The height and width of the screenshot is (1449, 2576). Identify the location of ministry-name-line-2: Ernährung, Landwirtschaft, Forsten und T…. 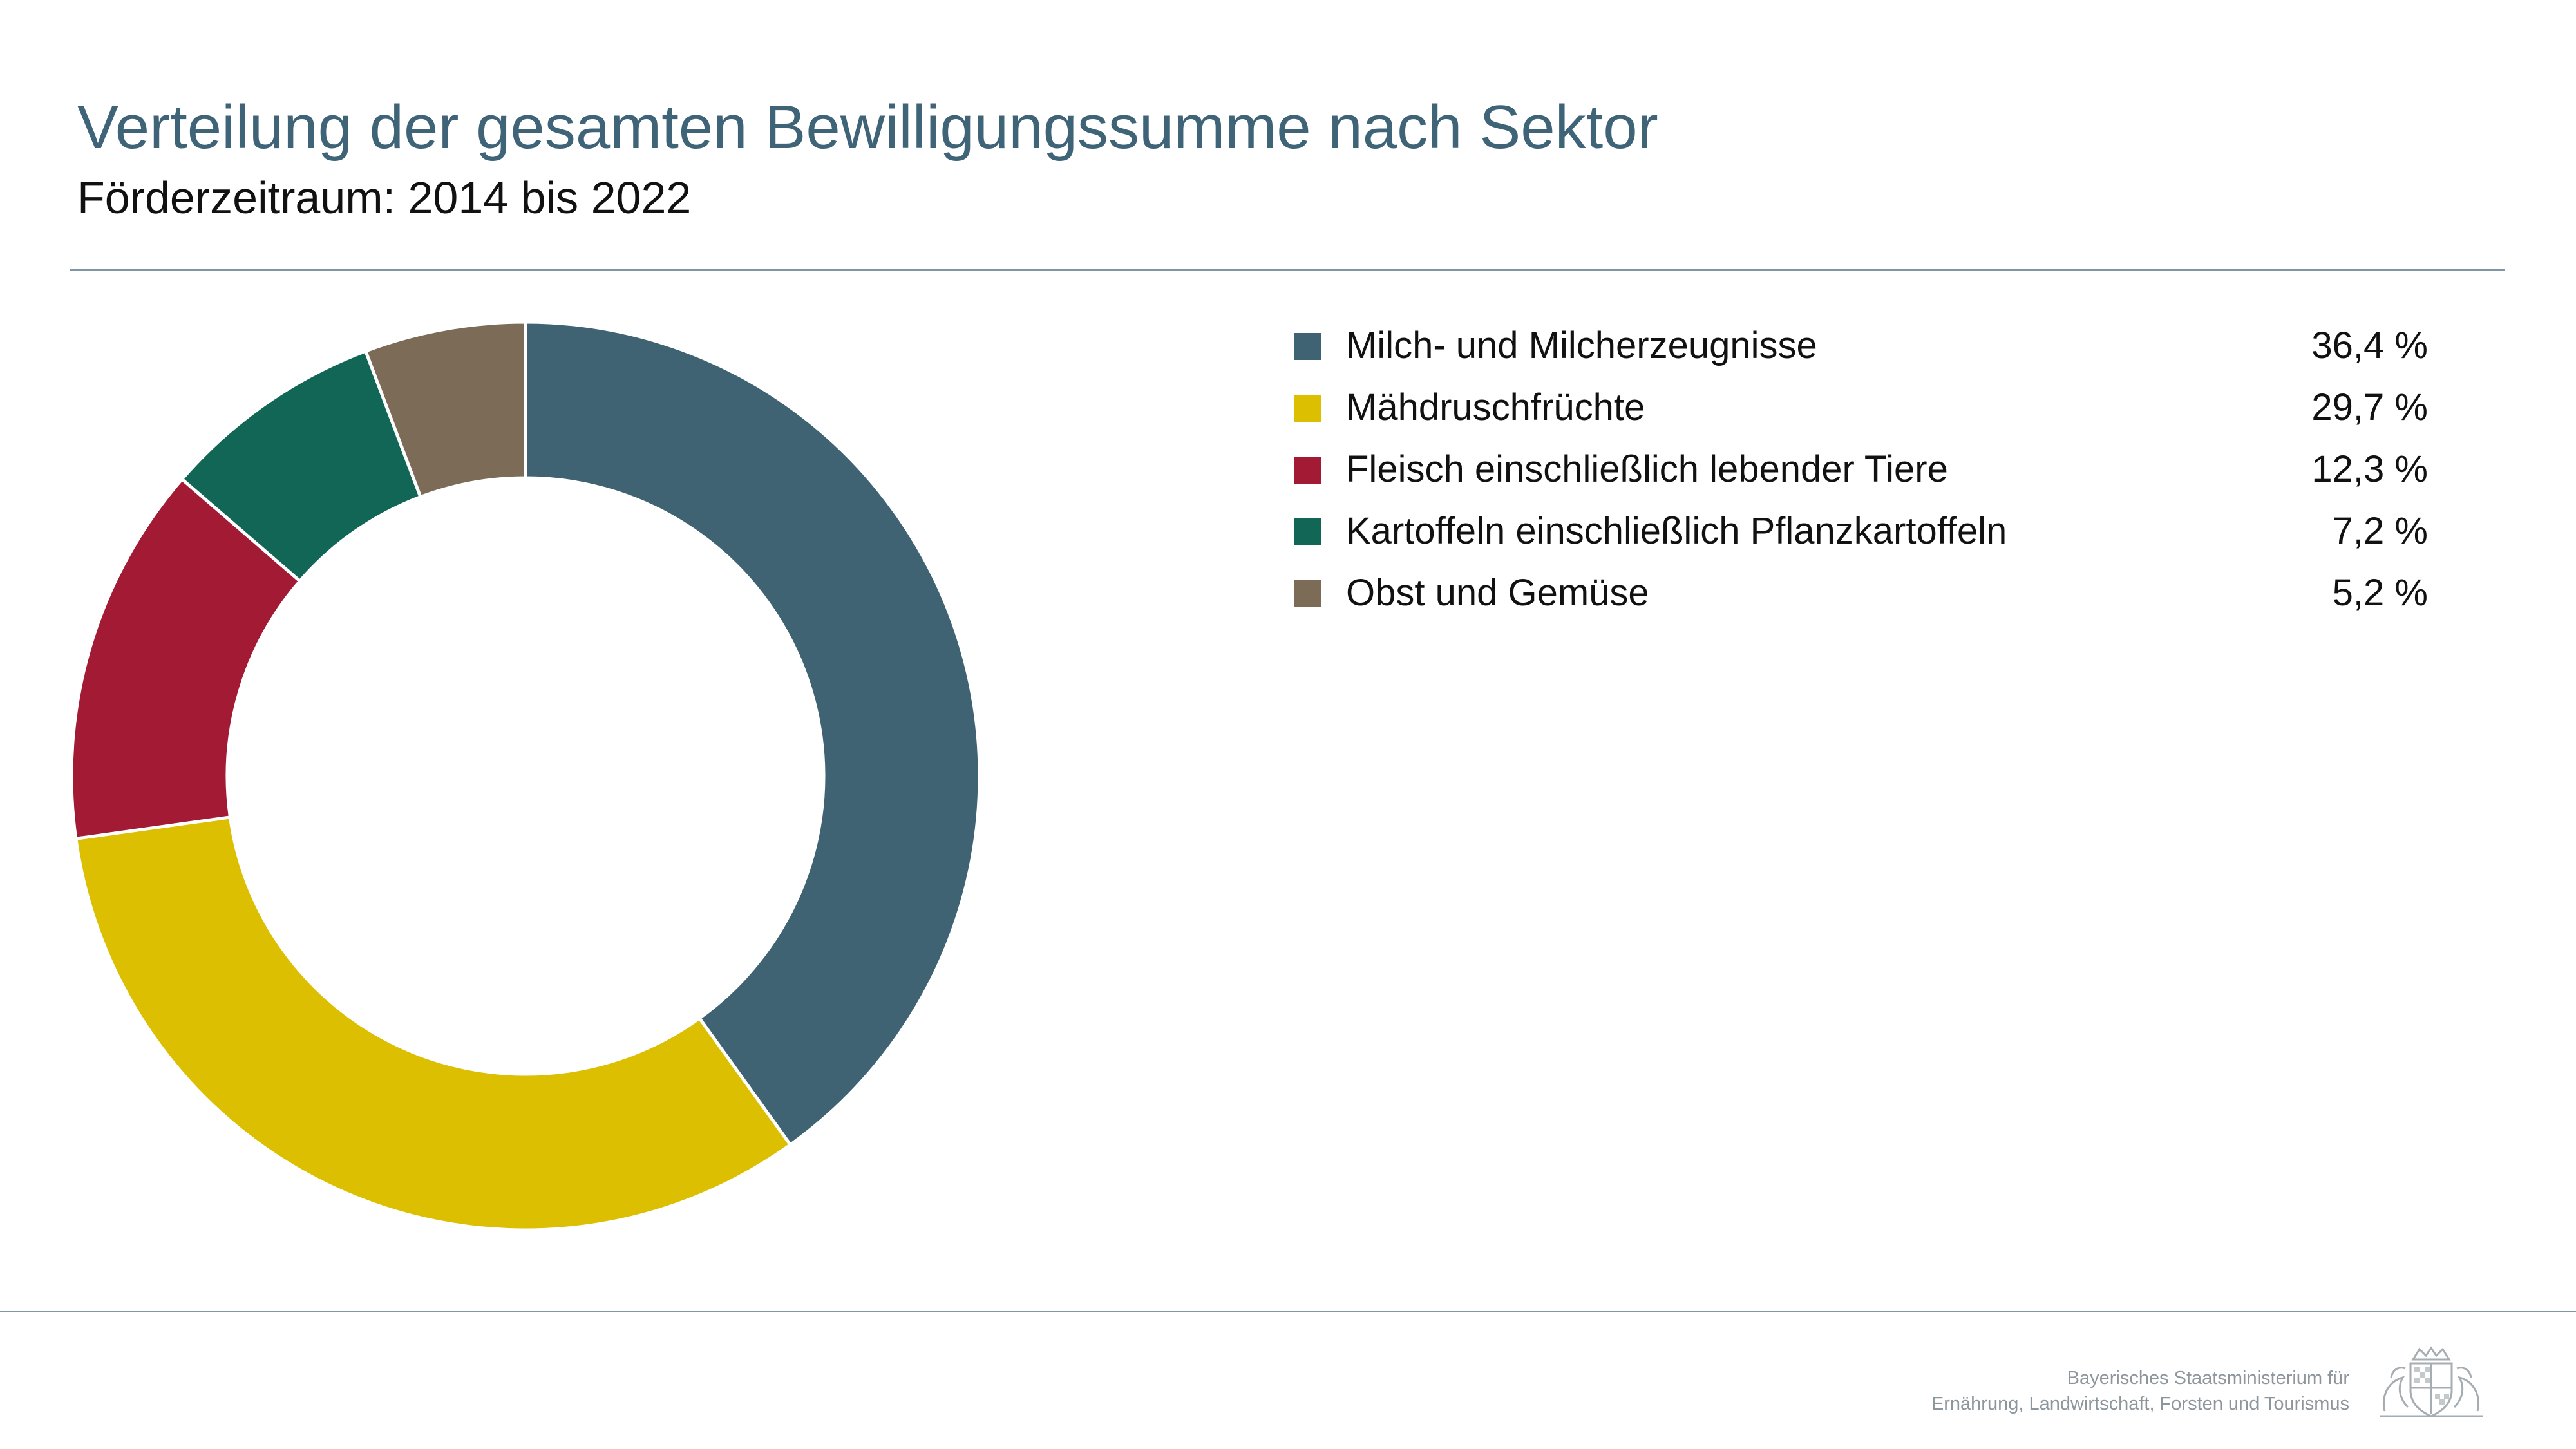
(2140, 1404).